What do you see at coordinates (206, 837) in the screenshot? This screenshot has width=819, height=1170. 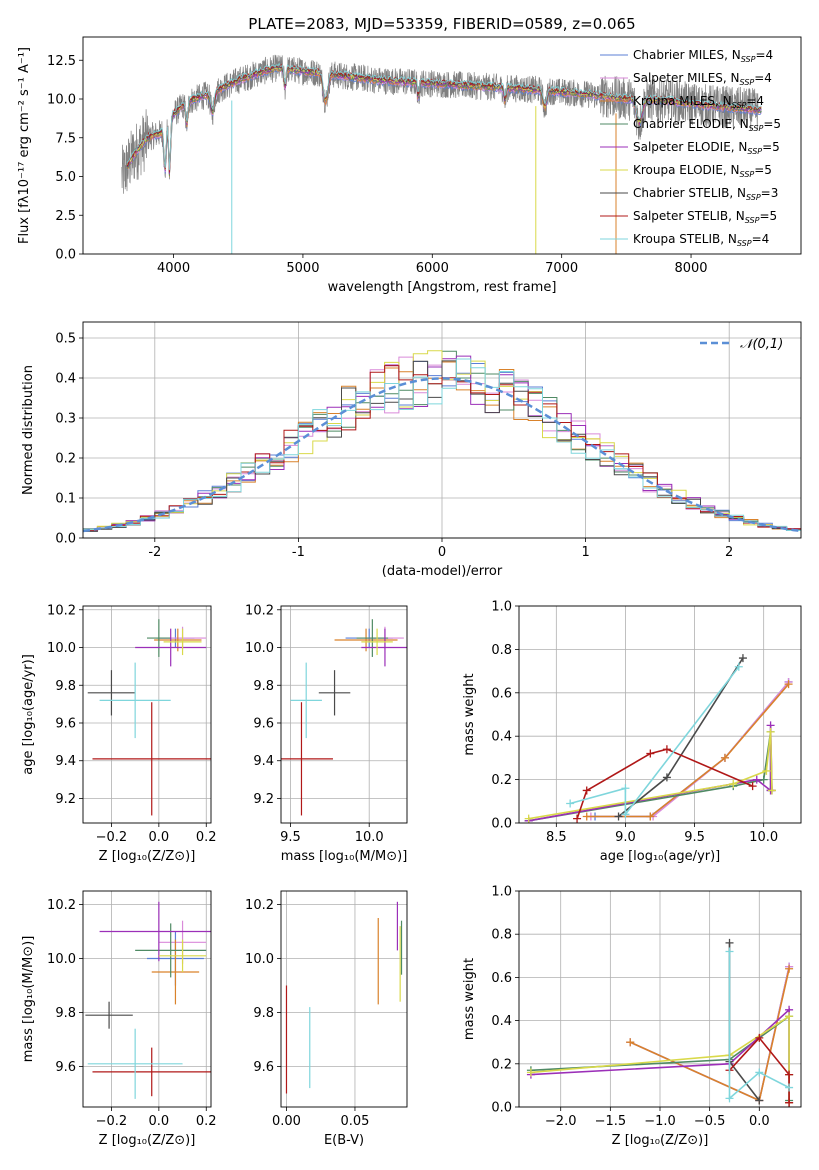 I see `age-vs-Z-xtick-label: 0.2` at bounding box center [206, 837].